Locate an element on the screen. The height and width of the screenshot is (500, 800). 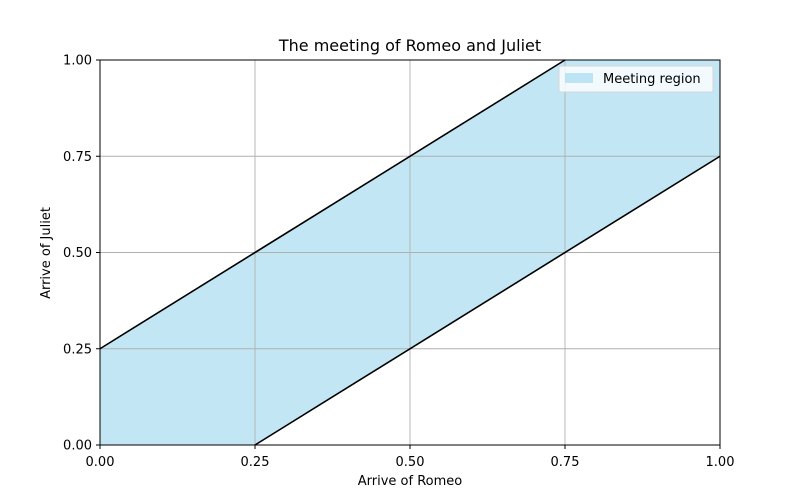
x-tick-label: 0.00 is located at coordinates (100, 462).